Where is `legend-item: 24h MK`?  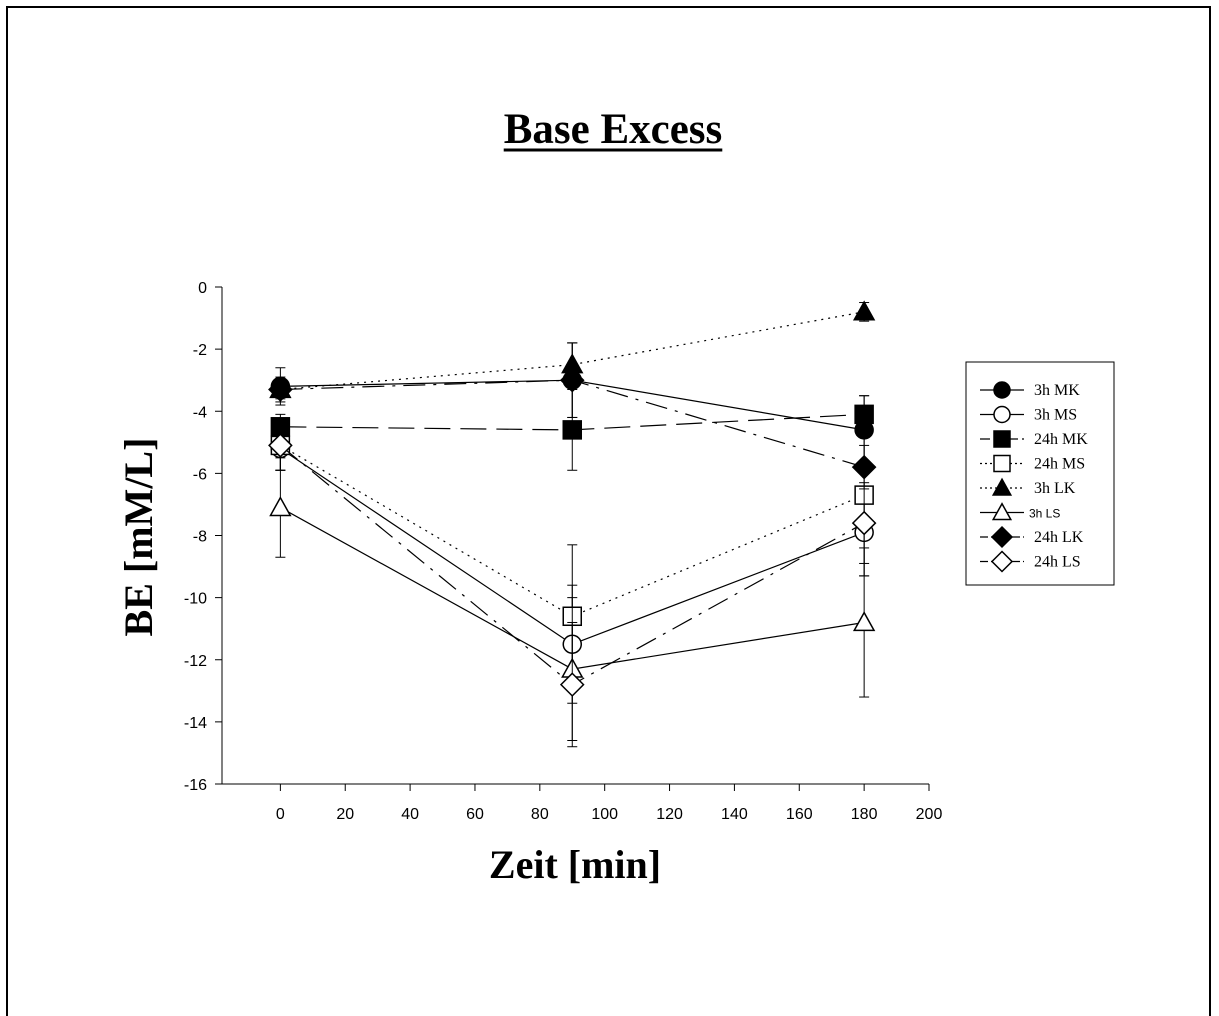 legend-item: 24h MK is located at coordinates (1034, 439).